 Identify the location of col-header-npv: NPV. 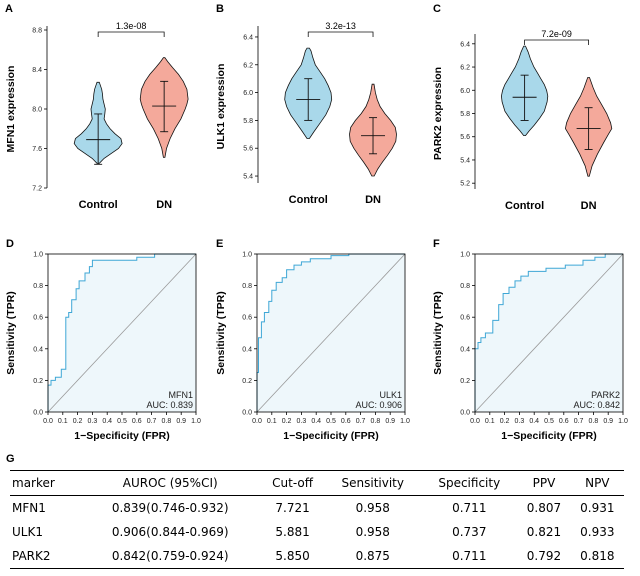
(597, 483).